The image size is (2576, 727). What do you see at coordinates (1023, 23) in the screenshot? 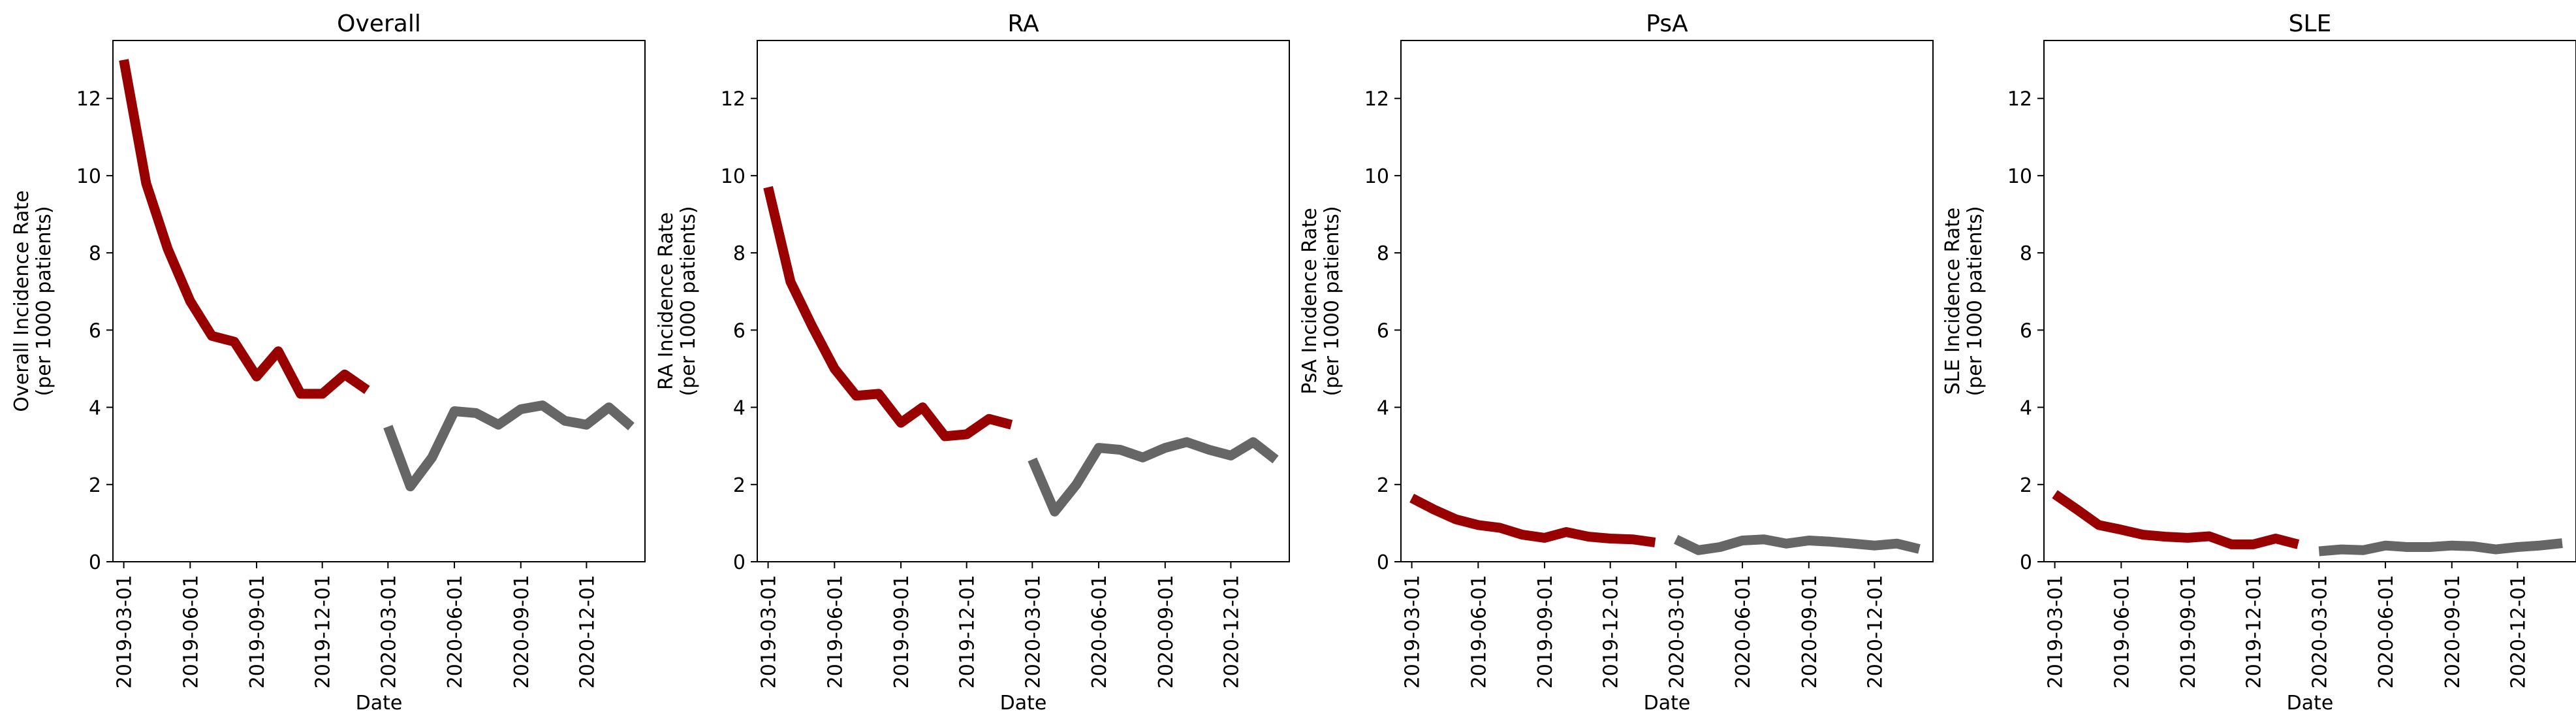
I see `panel-title: RA` at bounding box center [1023, 23].